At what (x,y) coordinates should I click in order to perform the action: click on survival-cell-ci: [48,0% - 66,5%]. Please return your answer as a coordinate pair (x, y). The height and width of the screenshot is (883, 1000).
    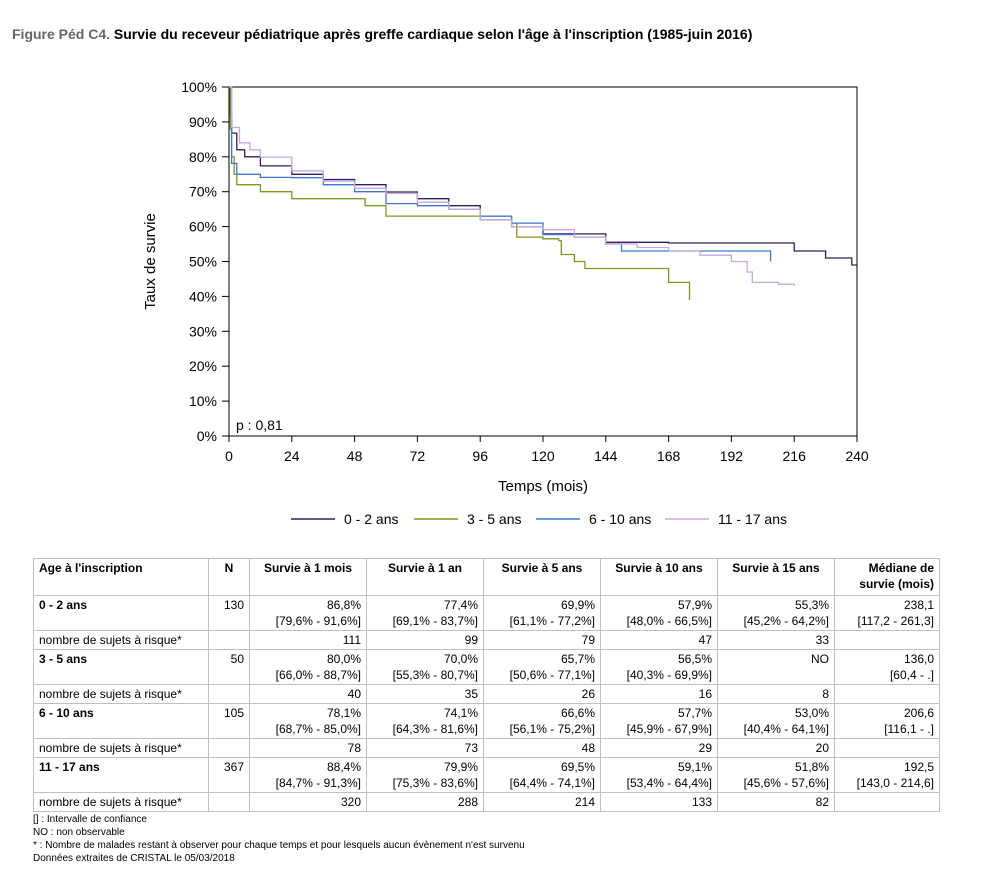
    Looking at the image, I should click on (669, 621).